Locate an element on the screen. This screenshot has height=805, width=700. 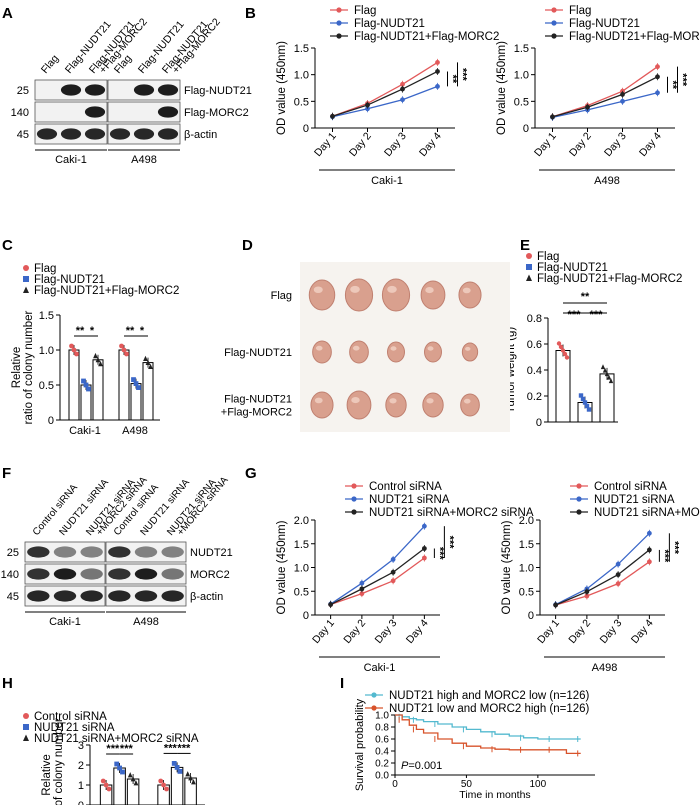
y-axis-title: Relative is located at coordinates (17, 368).